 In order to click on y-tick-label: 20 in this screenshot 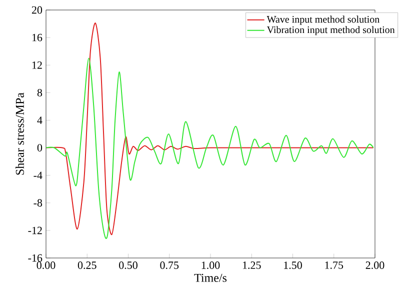, I will do `click(37, 10)`.